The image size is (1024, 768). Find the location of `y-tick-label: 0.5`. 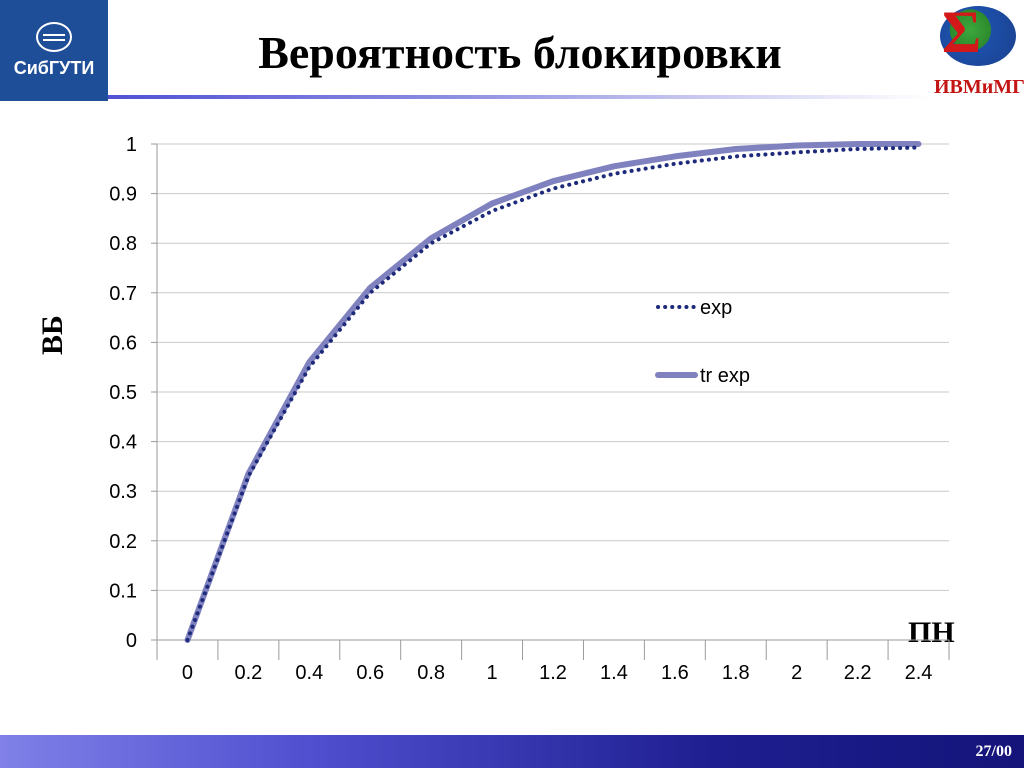

y-tick-label: 0.5 is located at coordinates (123, 393).